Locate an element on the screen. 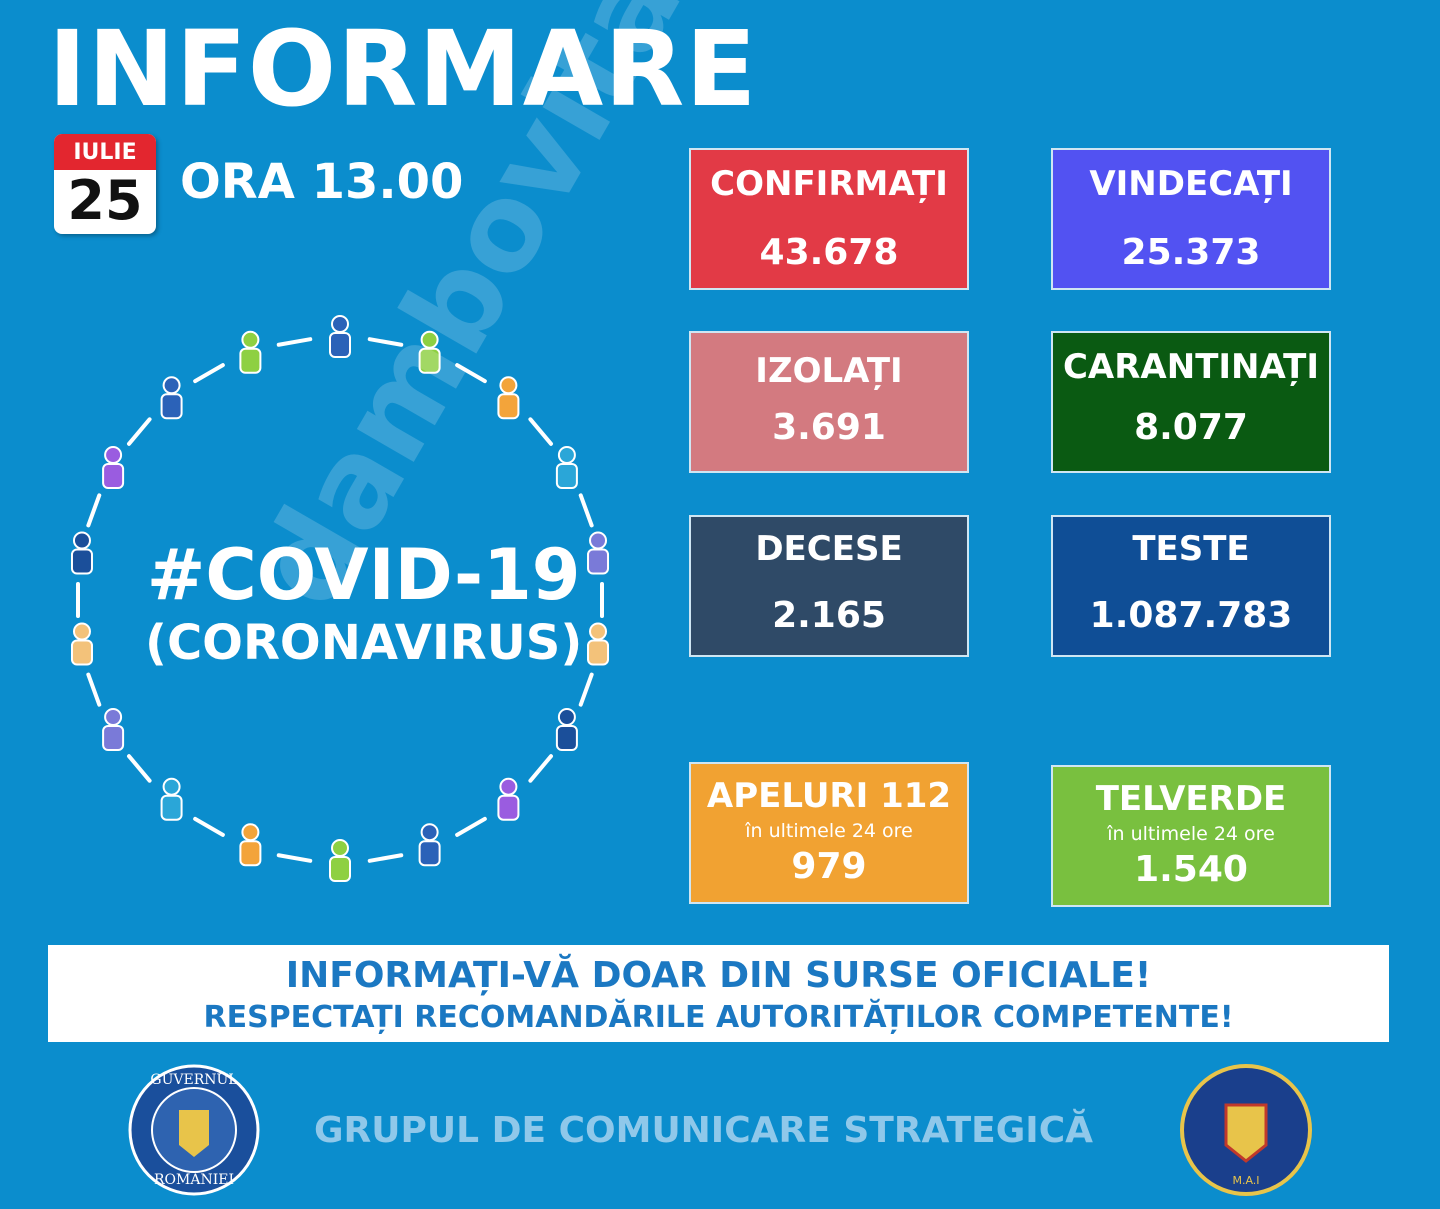  call-label: TELVERDE is located at coordinates (1191, 799).